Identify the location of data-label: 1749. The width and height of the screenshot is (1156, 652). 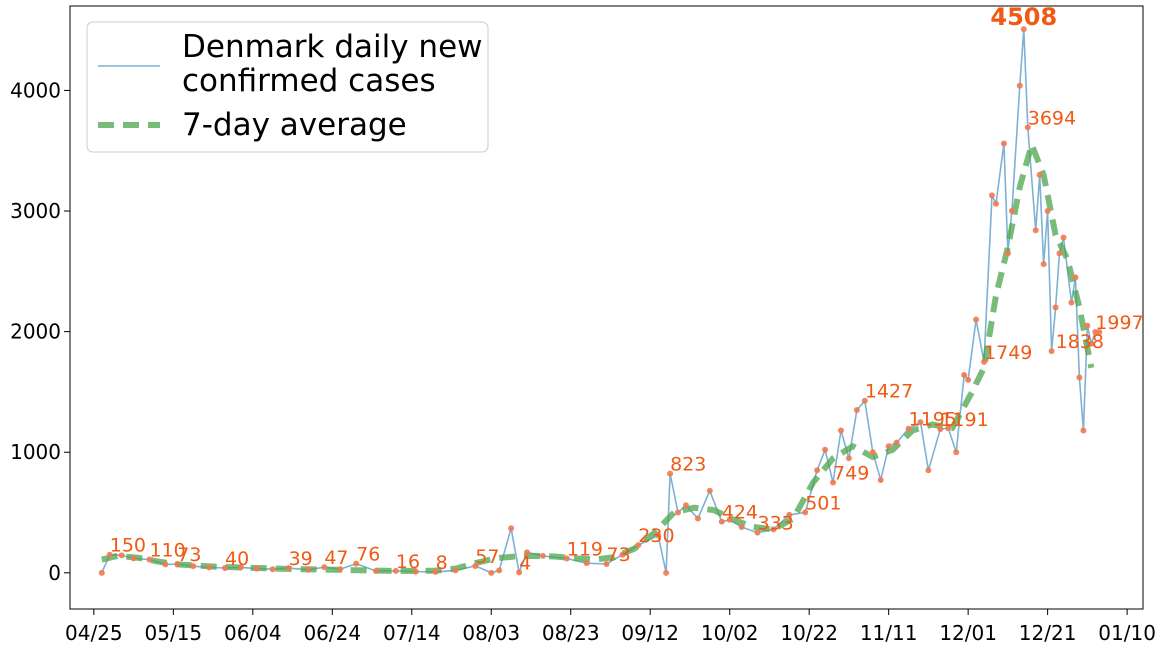
(1008, 353).